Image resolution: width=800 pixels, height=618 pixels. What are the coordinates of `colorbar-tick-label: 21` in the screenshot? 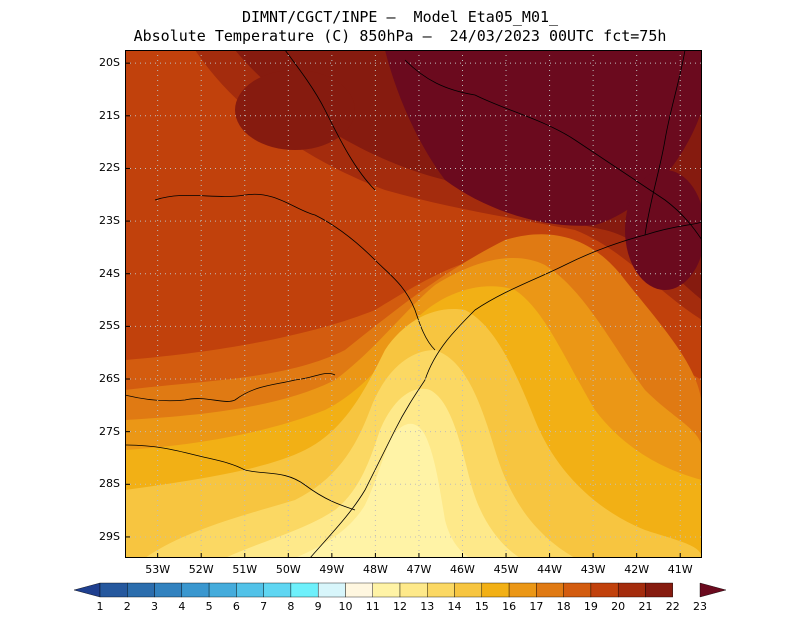 It's located at (645, 606).